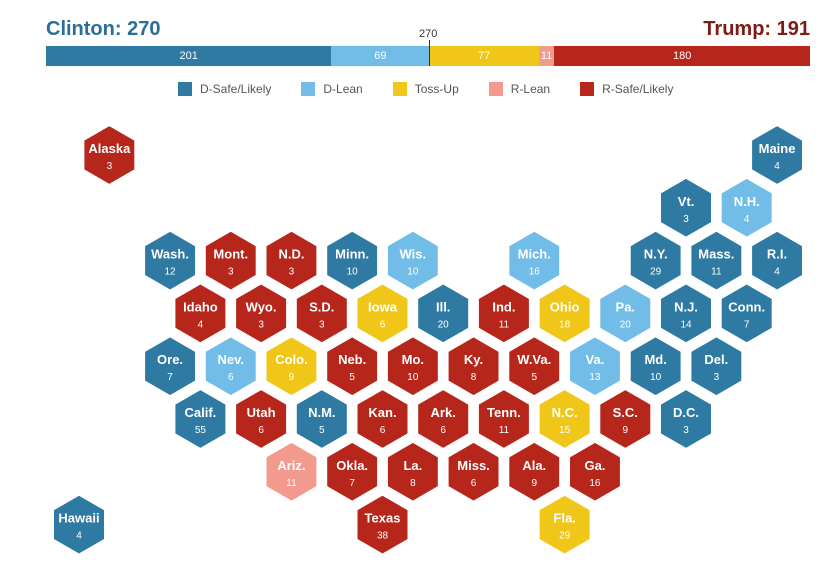  What do you see at coordinates (473, 471) in the screenshot?
I see `state-hex-miss: Miss. 6` at bounding box center [473, 471].